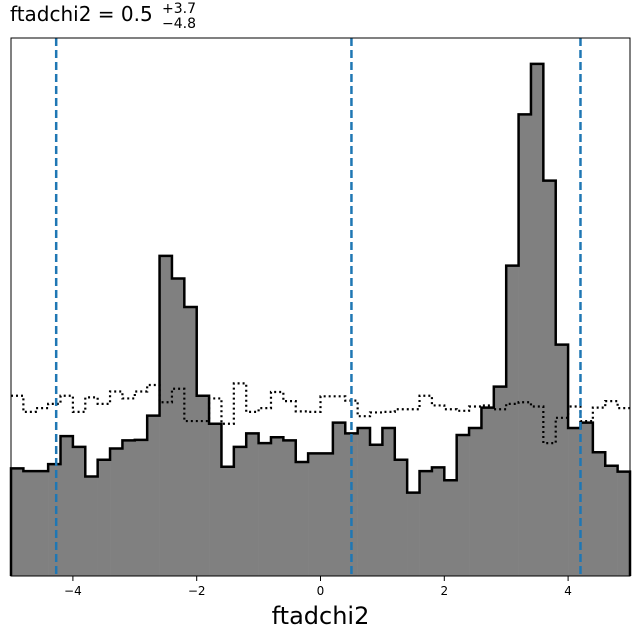  I want to click on dotted-histogram-outline, so click(320, 413).